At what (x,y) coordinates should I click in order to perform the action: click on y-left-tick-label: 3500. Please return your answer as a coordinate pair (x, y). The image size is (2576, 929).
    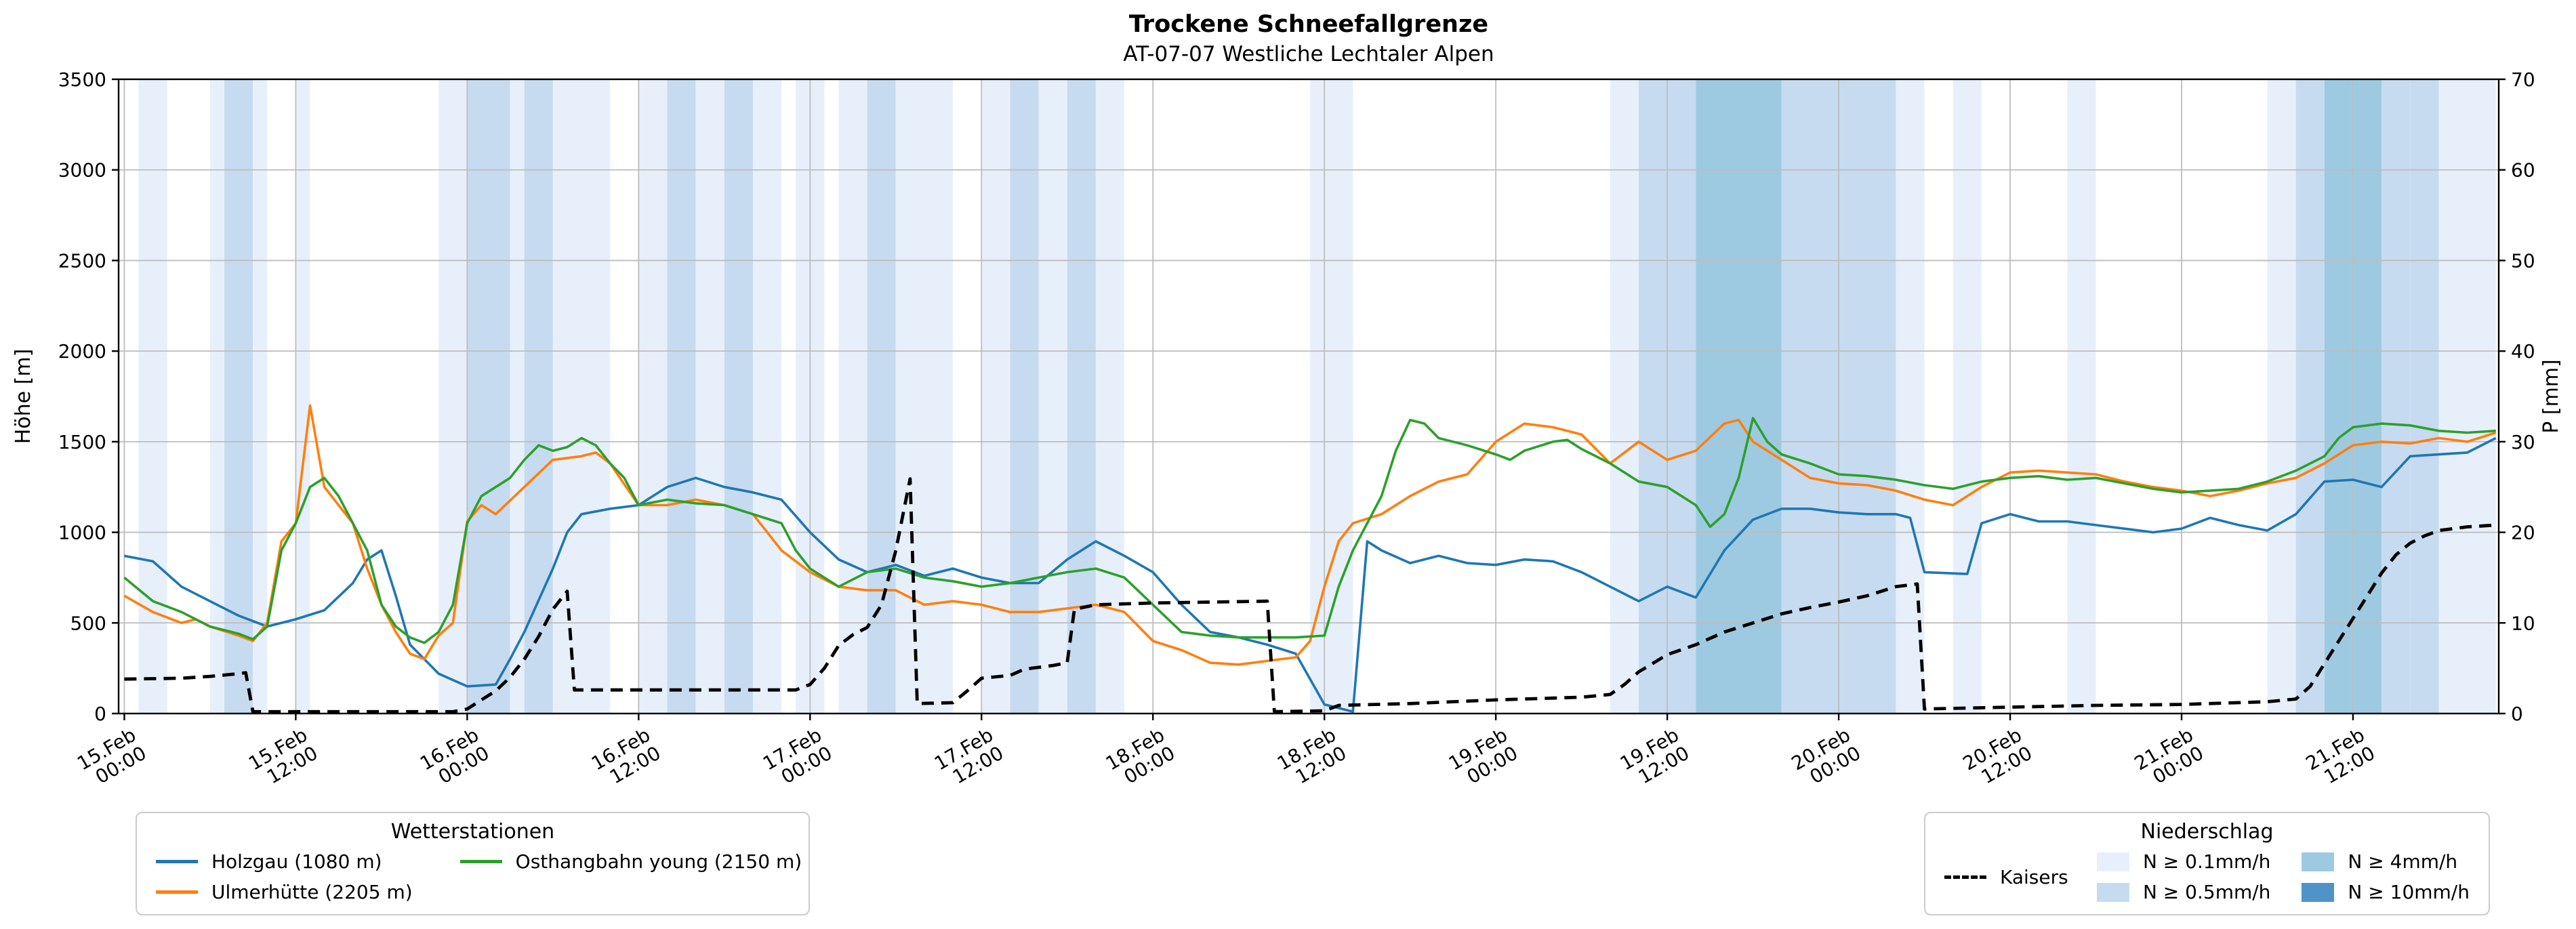
    Looking at the image, I should click on (82, 79).